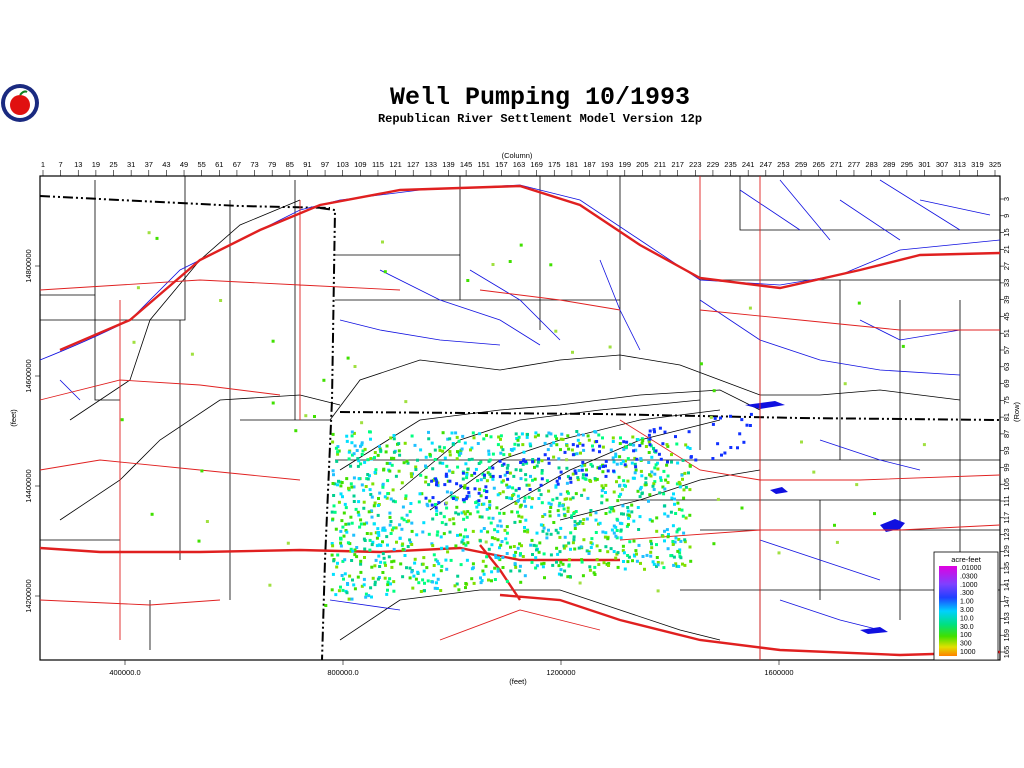 The width and height of the screenshot is (1024, 768). Describe the element at coordinates (1006, 534) in the screenshot. I see `row-tick-label: 123` at that location.